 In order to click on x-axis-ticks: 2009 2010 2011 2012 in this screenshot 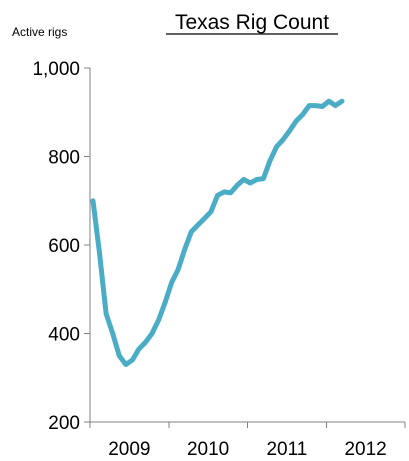, I will do `click(247, 441)`.